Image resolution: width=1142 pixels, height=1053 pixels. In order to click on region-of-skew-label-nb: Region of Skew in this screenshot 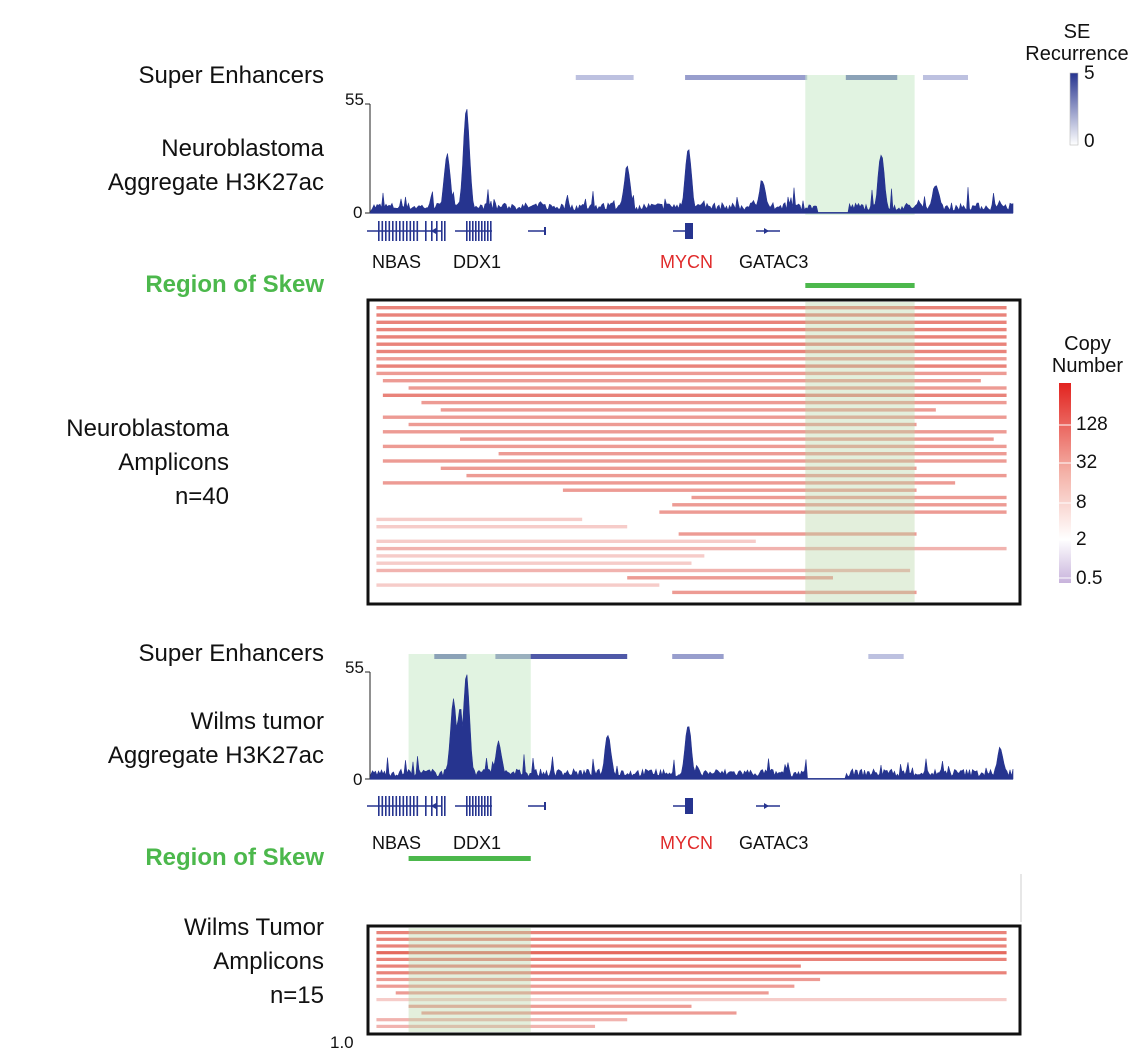, I will do `click(234, 284)`.